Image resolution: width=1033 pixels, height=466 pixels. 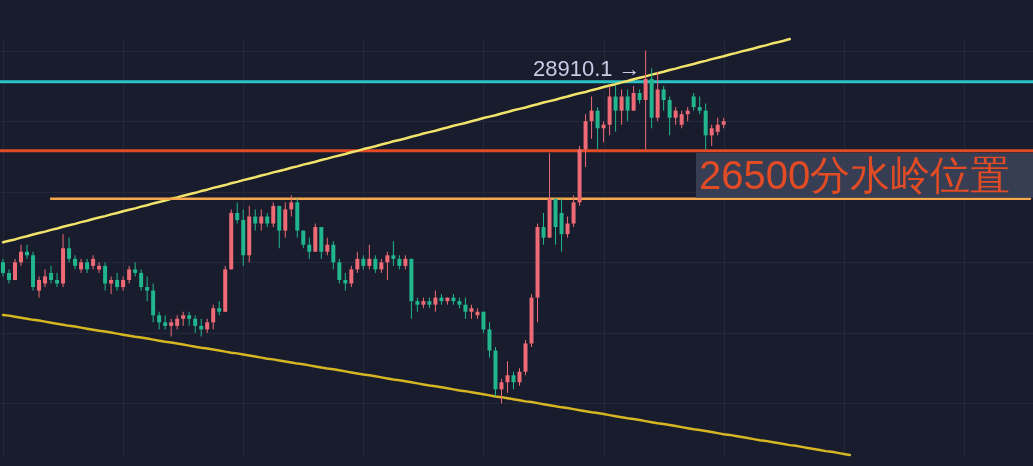 What do you see at coordinates (586, 68) in the screenshot?
I see `annotation: 28910.1 →` at bounding box center [586, 68].